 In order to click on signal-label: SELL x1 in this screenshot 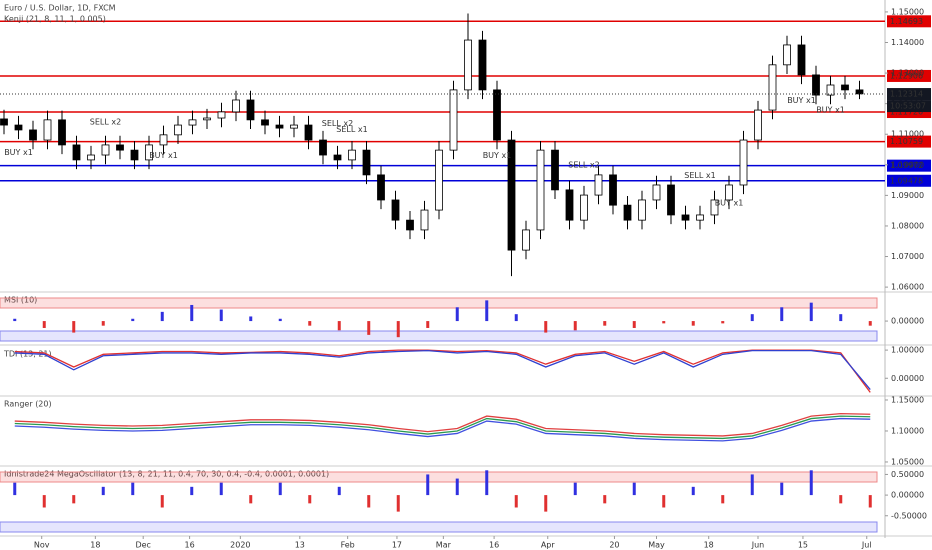, I will do `click(351, 129)`.